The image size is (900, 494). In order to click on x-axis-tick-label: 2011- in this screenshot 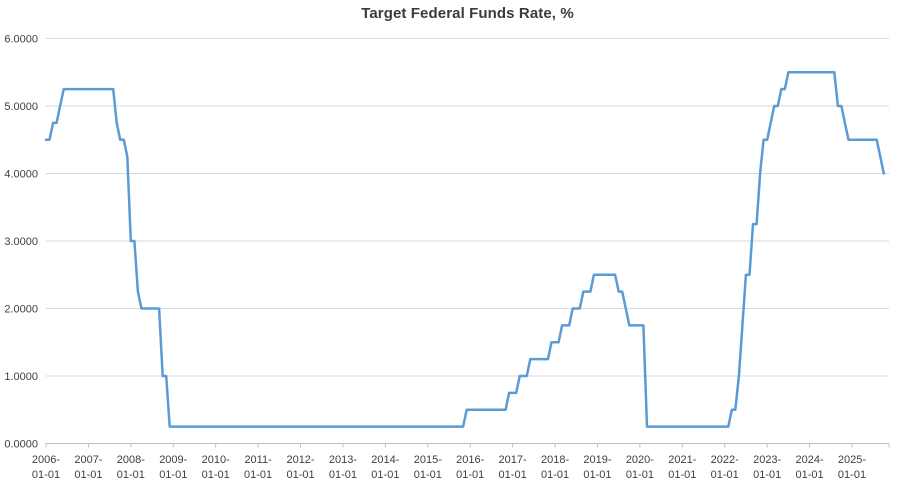, I will do `click(258, 460)`.